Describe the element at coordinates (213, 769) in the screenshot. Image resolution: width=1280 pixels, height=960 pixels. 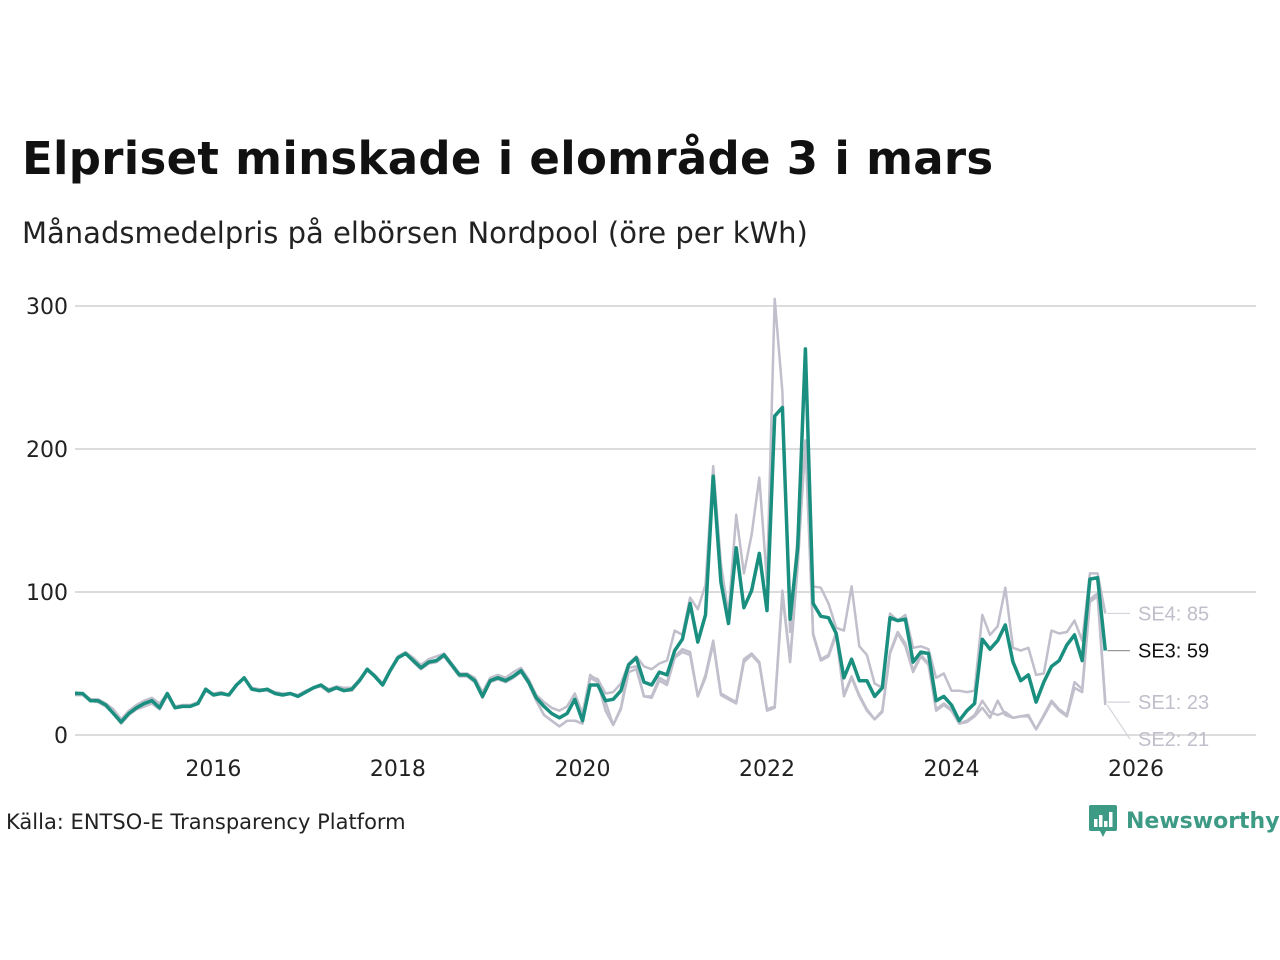
I see `x-tick-label: 2016` at that location.